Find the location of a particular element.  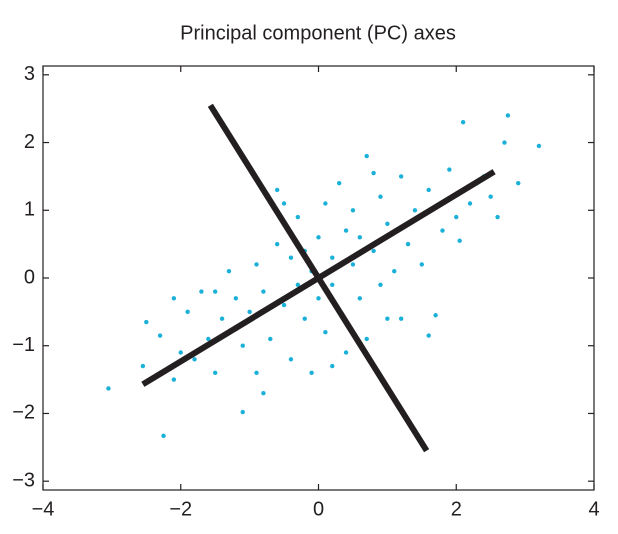

y-tick-label: −2 is located at coordinates (23, 413).